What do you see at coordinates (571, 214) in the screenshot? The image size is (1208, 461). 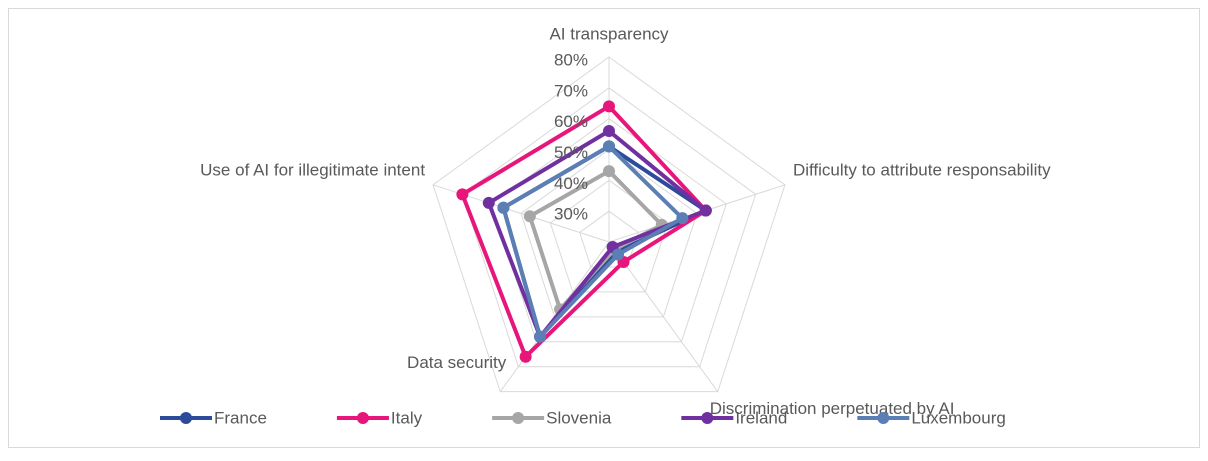 I see `y-tick-label: 30%` at bounding box center [571, 214].